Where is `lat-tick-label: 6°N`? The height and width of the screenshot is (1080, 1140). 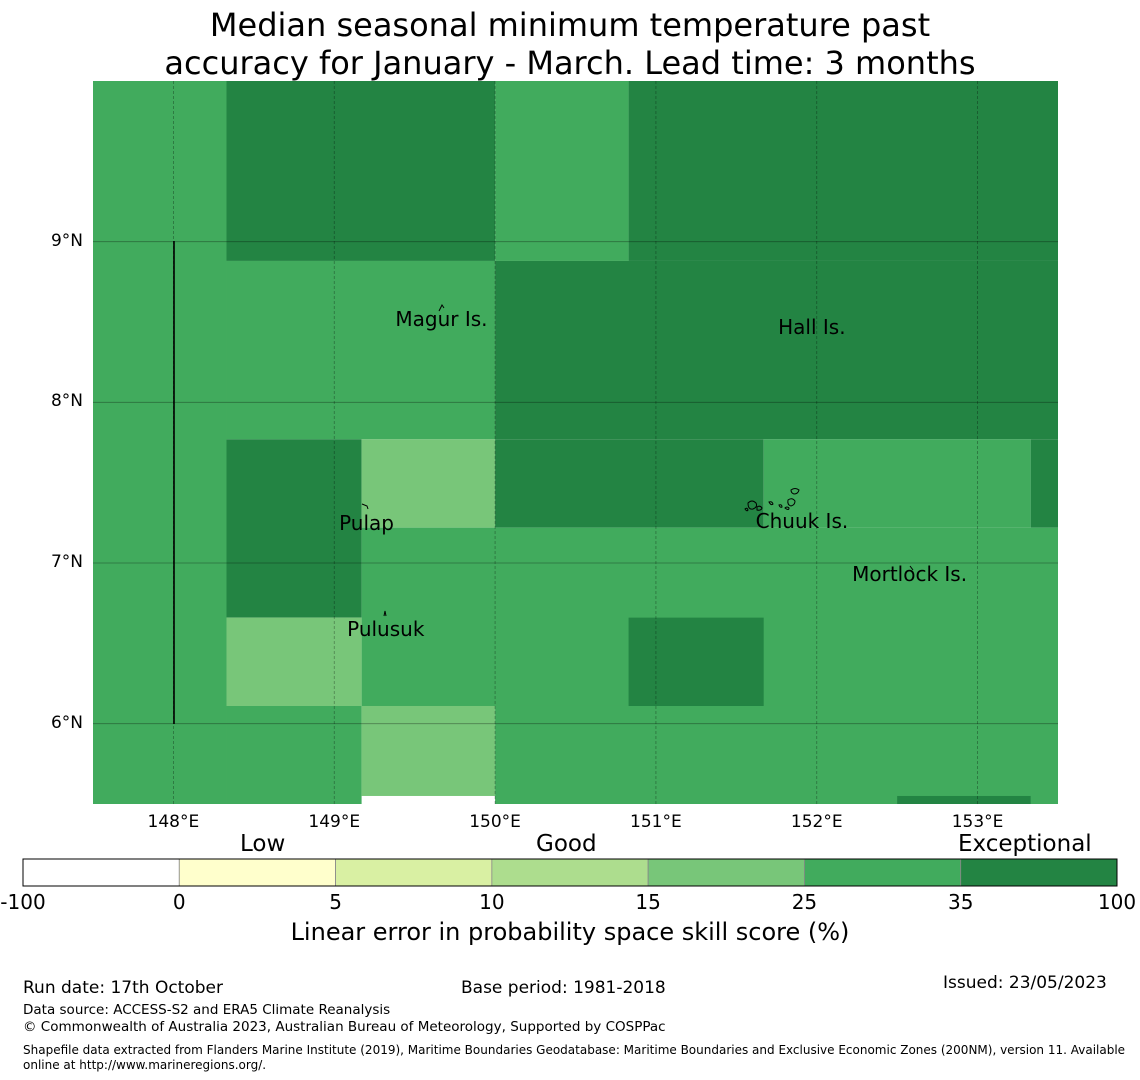
lat-tick-label: 6°N is located at coordinates (66, 722).